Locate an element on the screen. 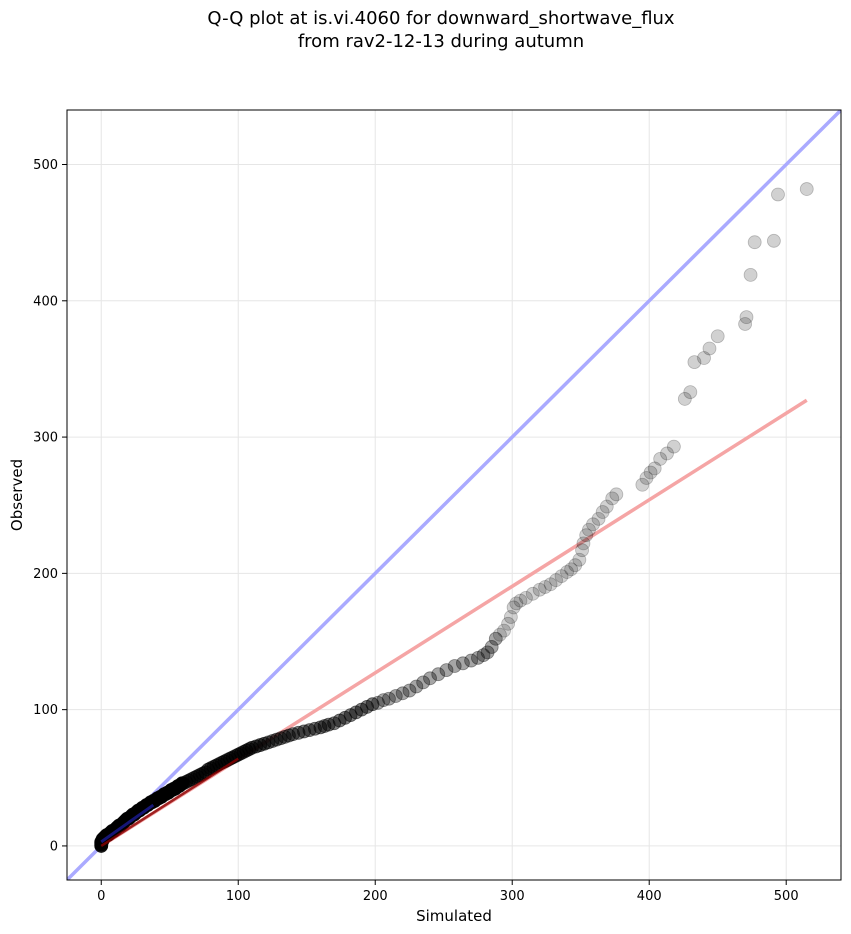  inner-identity-segment is located at coordinates (127, 823).